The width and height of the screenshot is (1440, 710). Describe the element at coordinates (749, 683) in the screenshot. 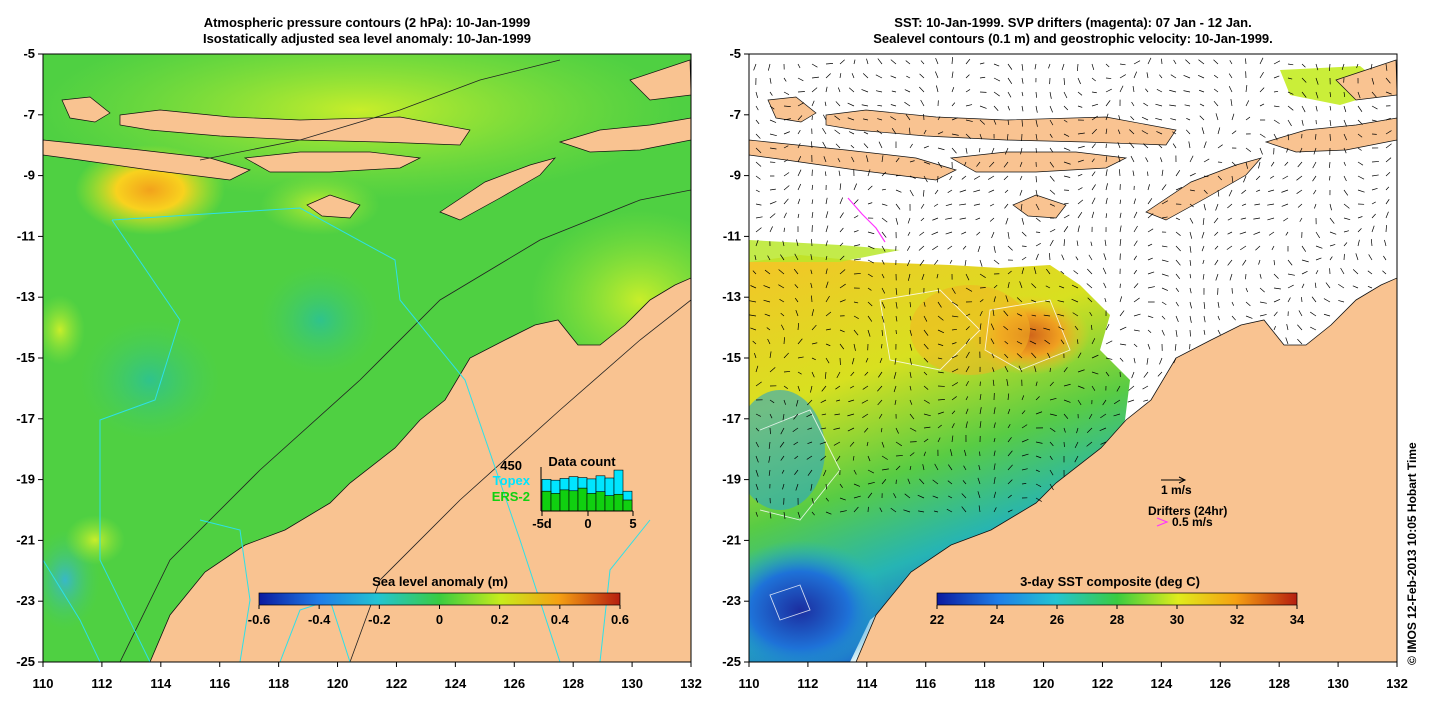

I see `right-x-tick-label: 110` at that location.